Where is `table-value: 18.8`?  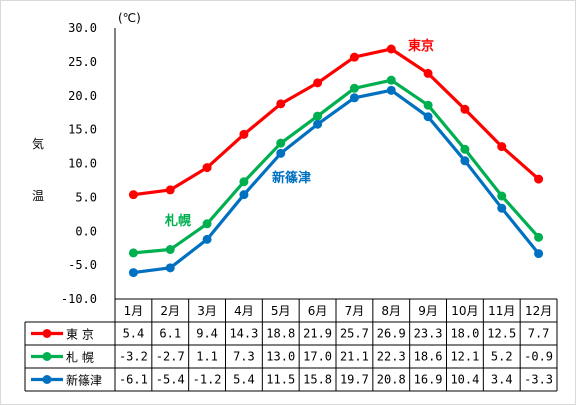
table-value: 18.8 is located at coordinates (280, 334).